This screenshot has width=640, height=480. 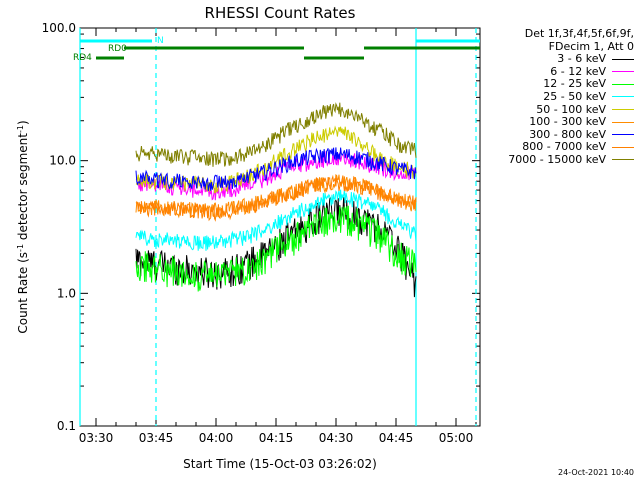 I want to click on legend-entry: 7000 - 15000 keV, so click(x=549, y=159).